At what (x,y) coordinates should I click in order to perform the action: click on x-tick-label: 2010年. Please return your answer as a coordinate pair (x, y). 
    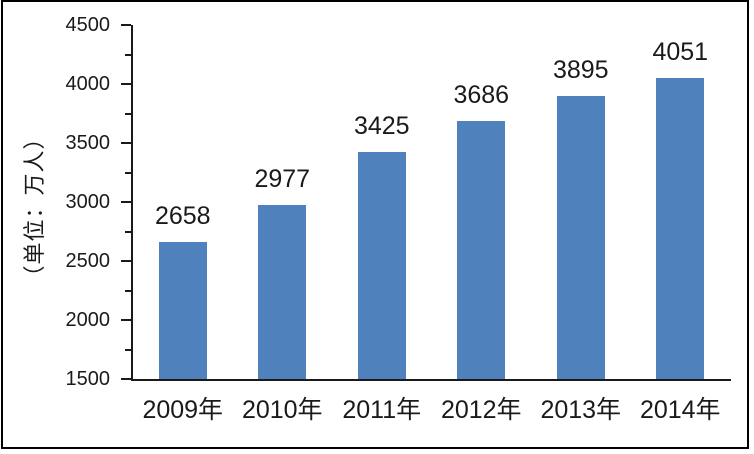
    Looking at the image, I should click on (282, 410).